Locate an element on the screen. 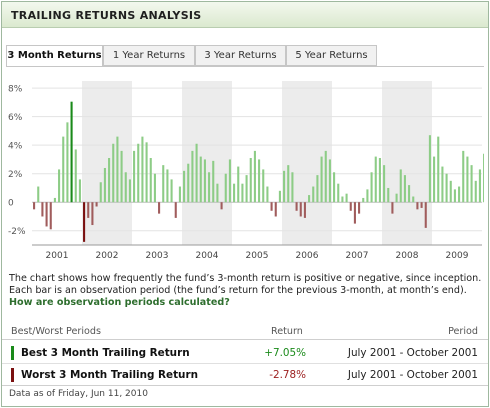  x-tick-label: 2008 is located at coordinates (407, 256).